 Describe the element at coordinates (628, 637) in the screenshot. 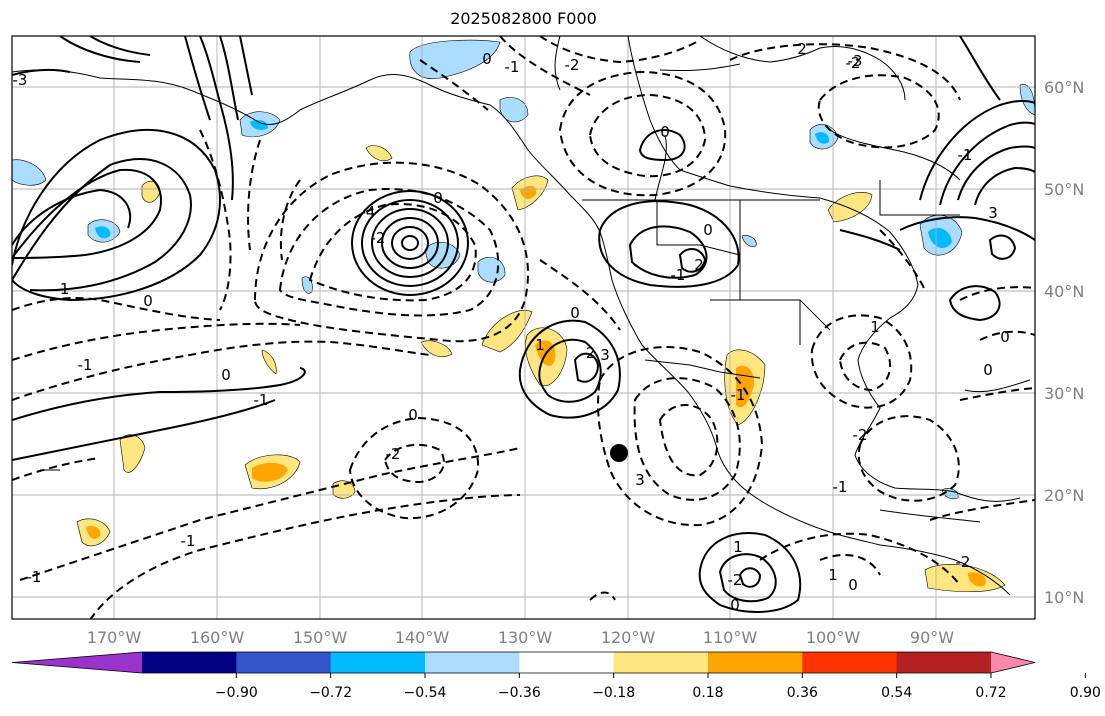

I see `lon-label: 120°W` at that location.